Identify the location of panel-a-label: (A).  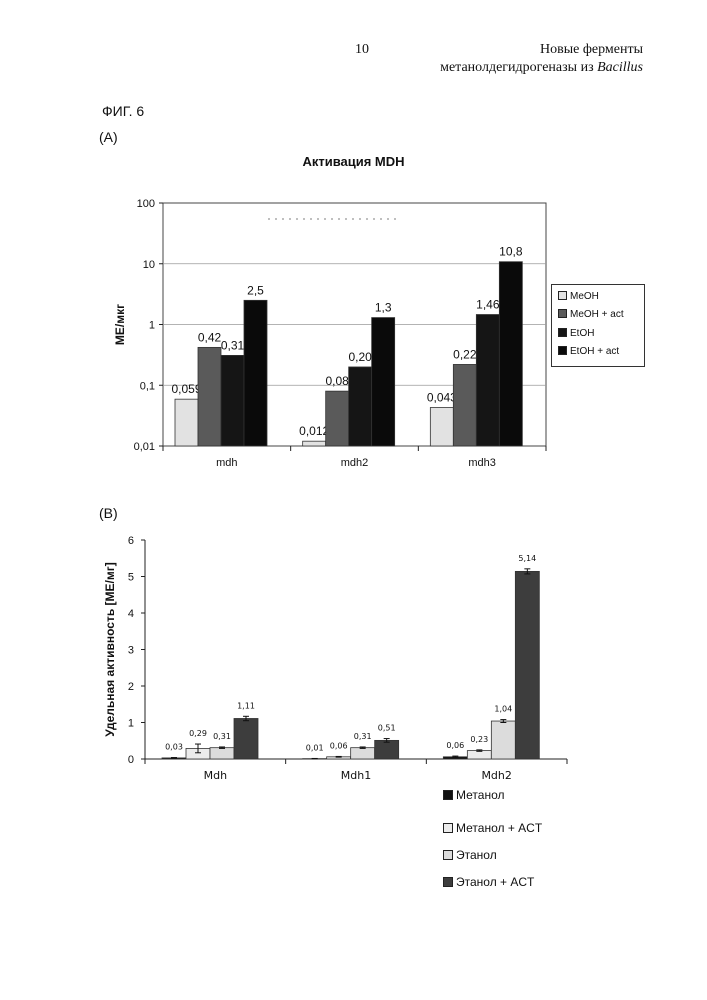
(108, 137).